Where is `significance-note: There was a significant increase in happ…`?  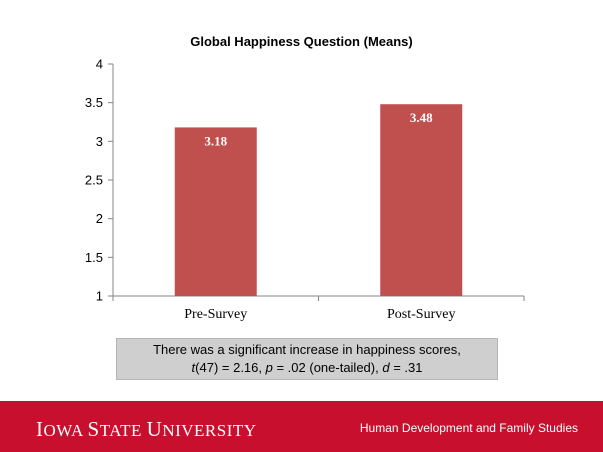
significance-note: There was a significant increase in happ… is located at coordinates (307, 359).